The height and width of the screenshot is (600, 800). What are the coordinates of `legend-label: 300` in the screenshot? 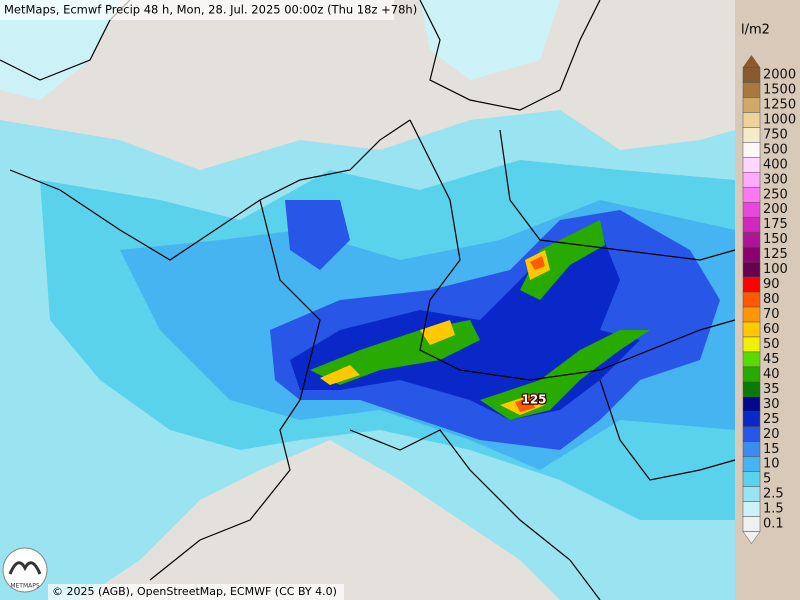 It's located at (775, 179).